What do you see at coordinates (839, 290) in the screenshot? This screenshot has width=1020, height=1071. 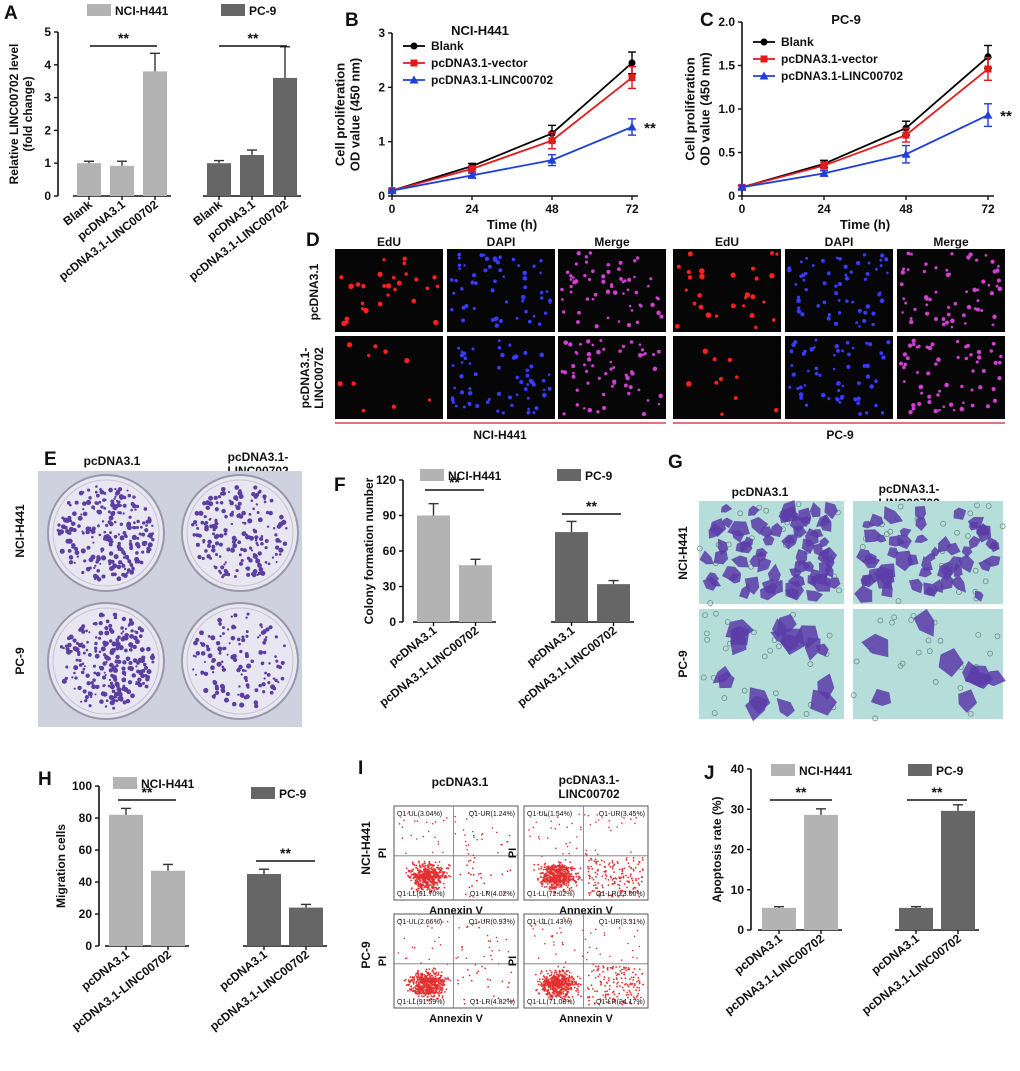 I see `image-background` at bounding box center [839, 290].